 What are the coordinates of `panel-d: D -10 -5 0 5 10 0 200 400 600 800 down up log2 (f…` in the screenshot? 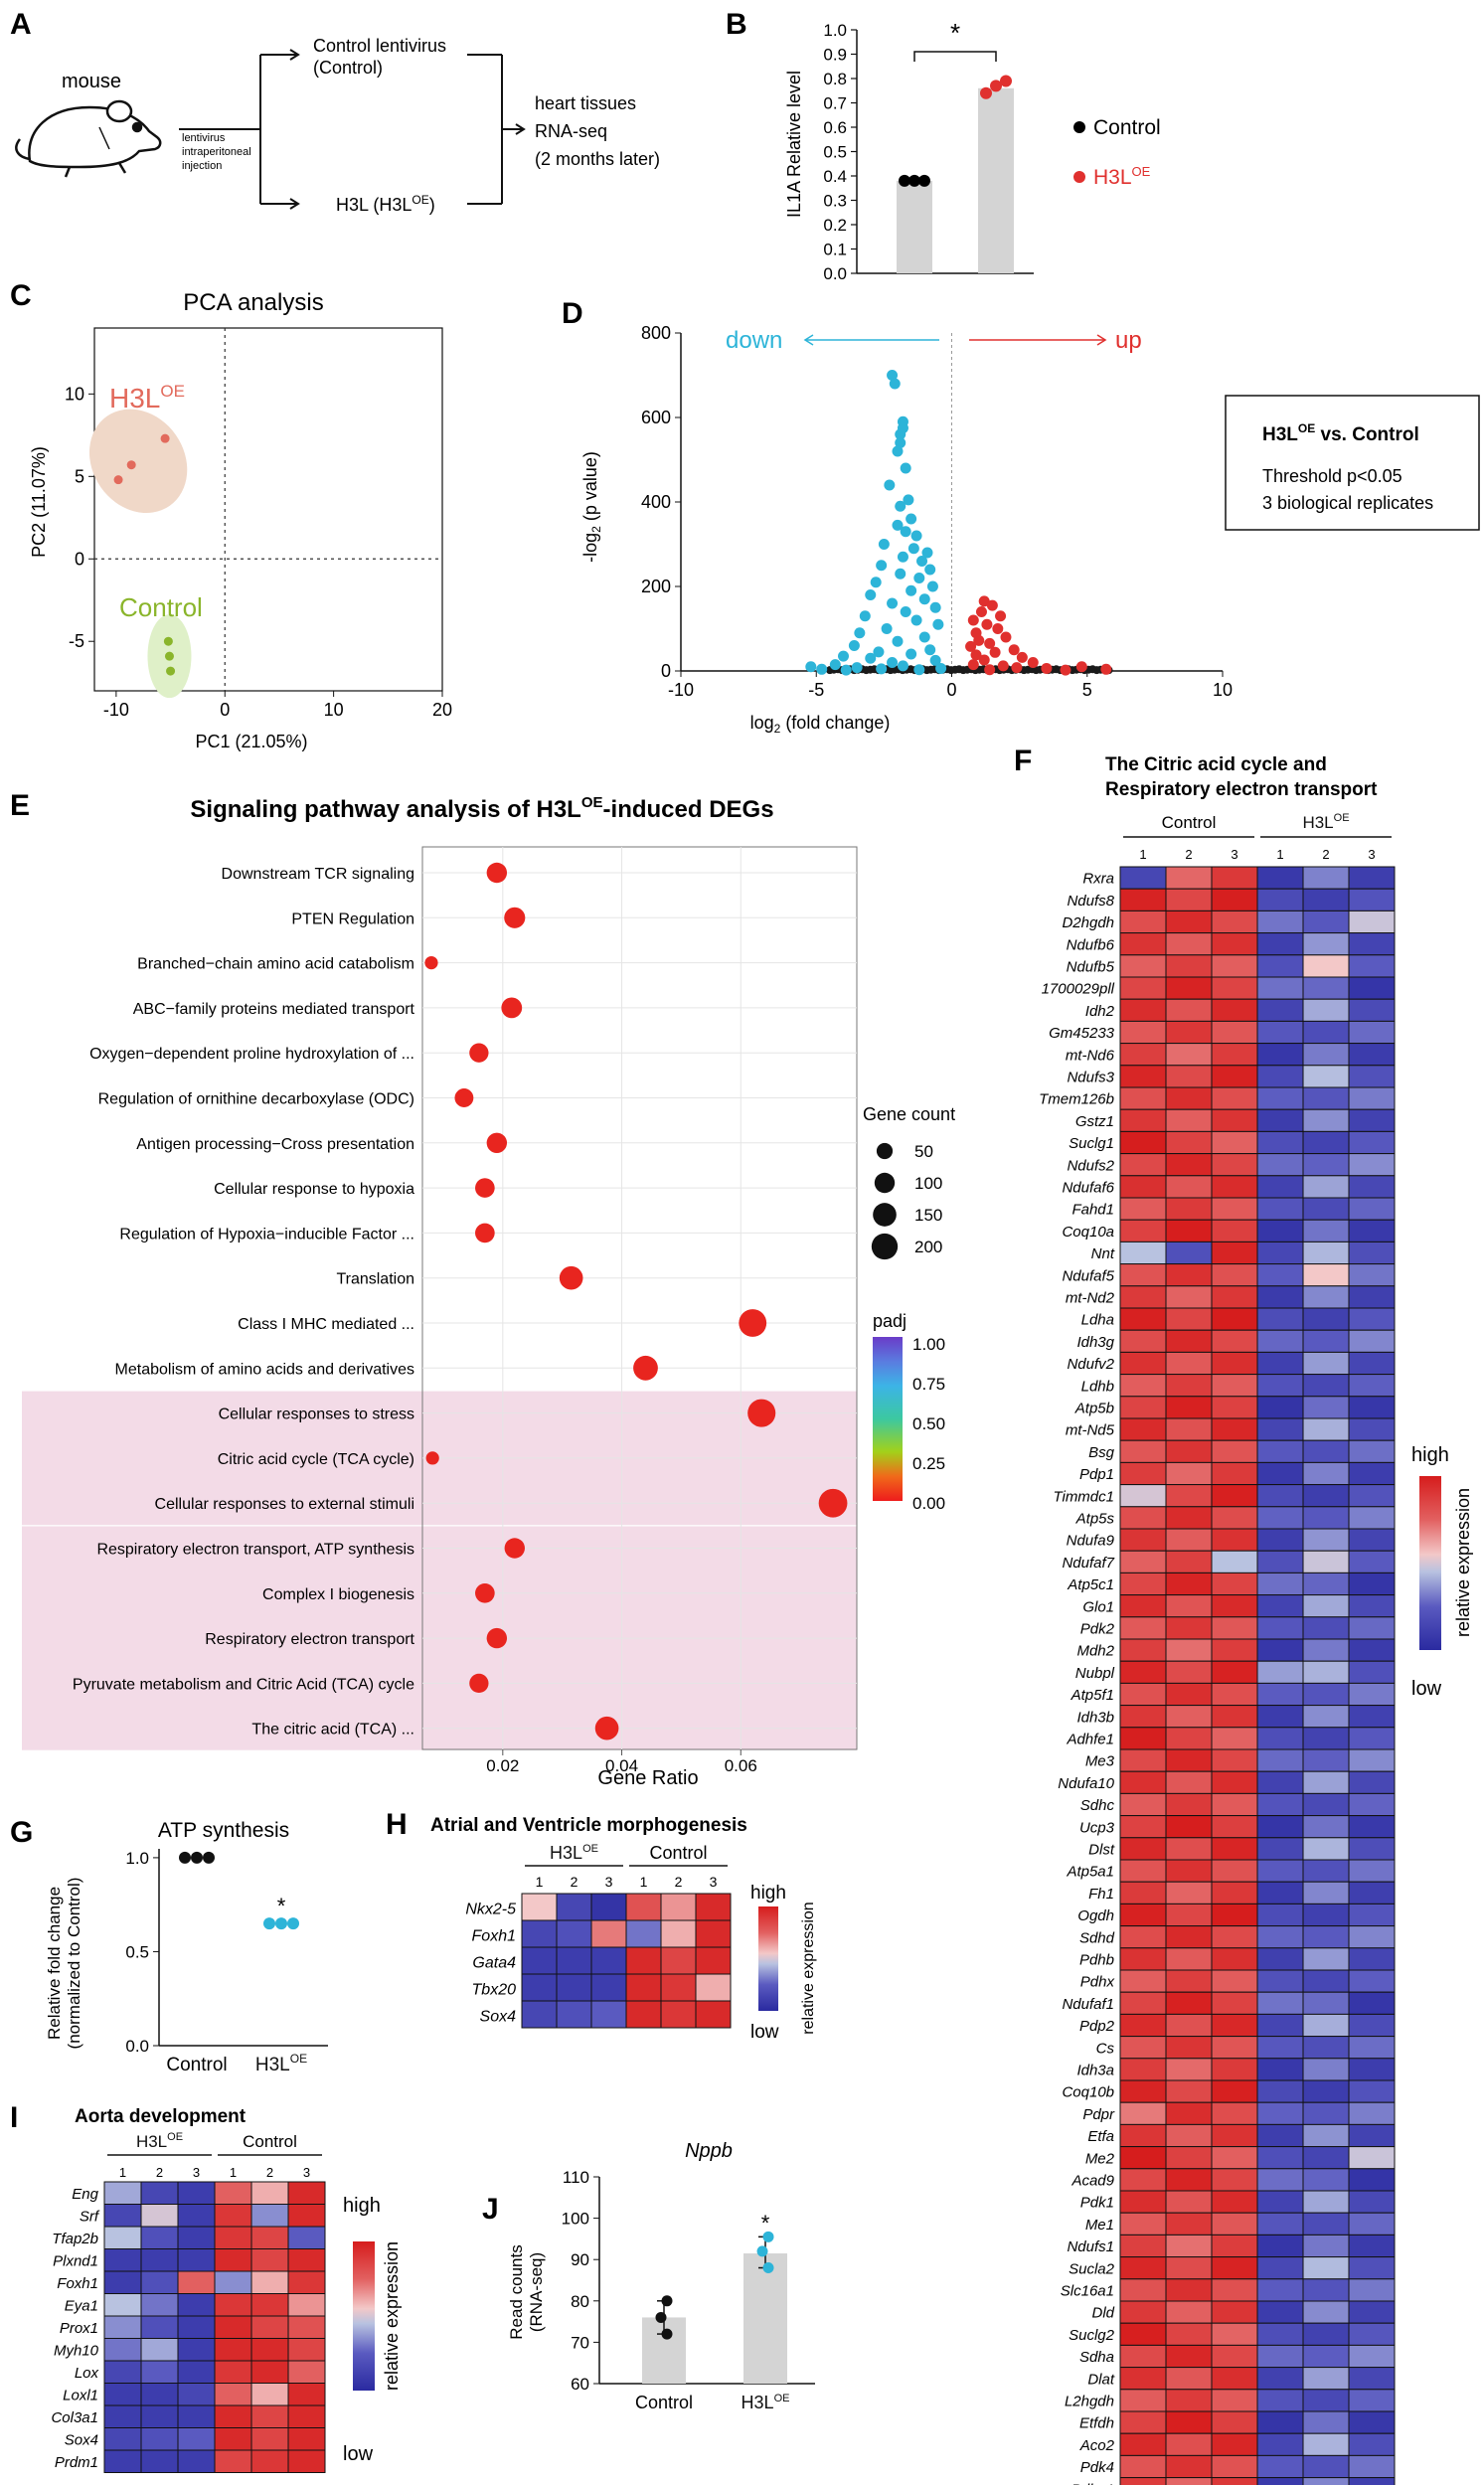 It's located at (1021, 516).